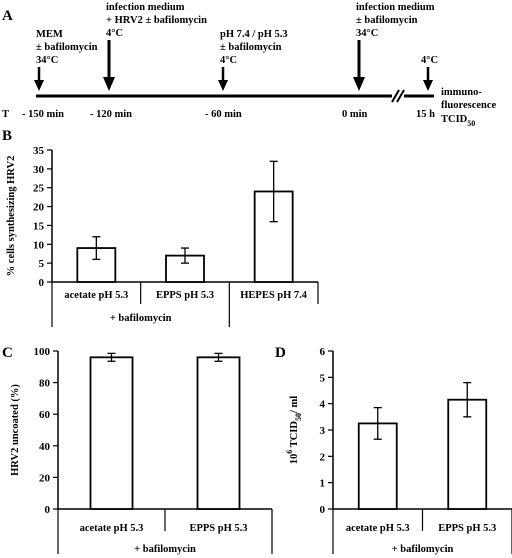  What do you see at coordinates (39, 226) in the screenshot?
I see `y-tick-label: 15` at bounding box center [39, 226].